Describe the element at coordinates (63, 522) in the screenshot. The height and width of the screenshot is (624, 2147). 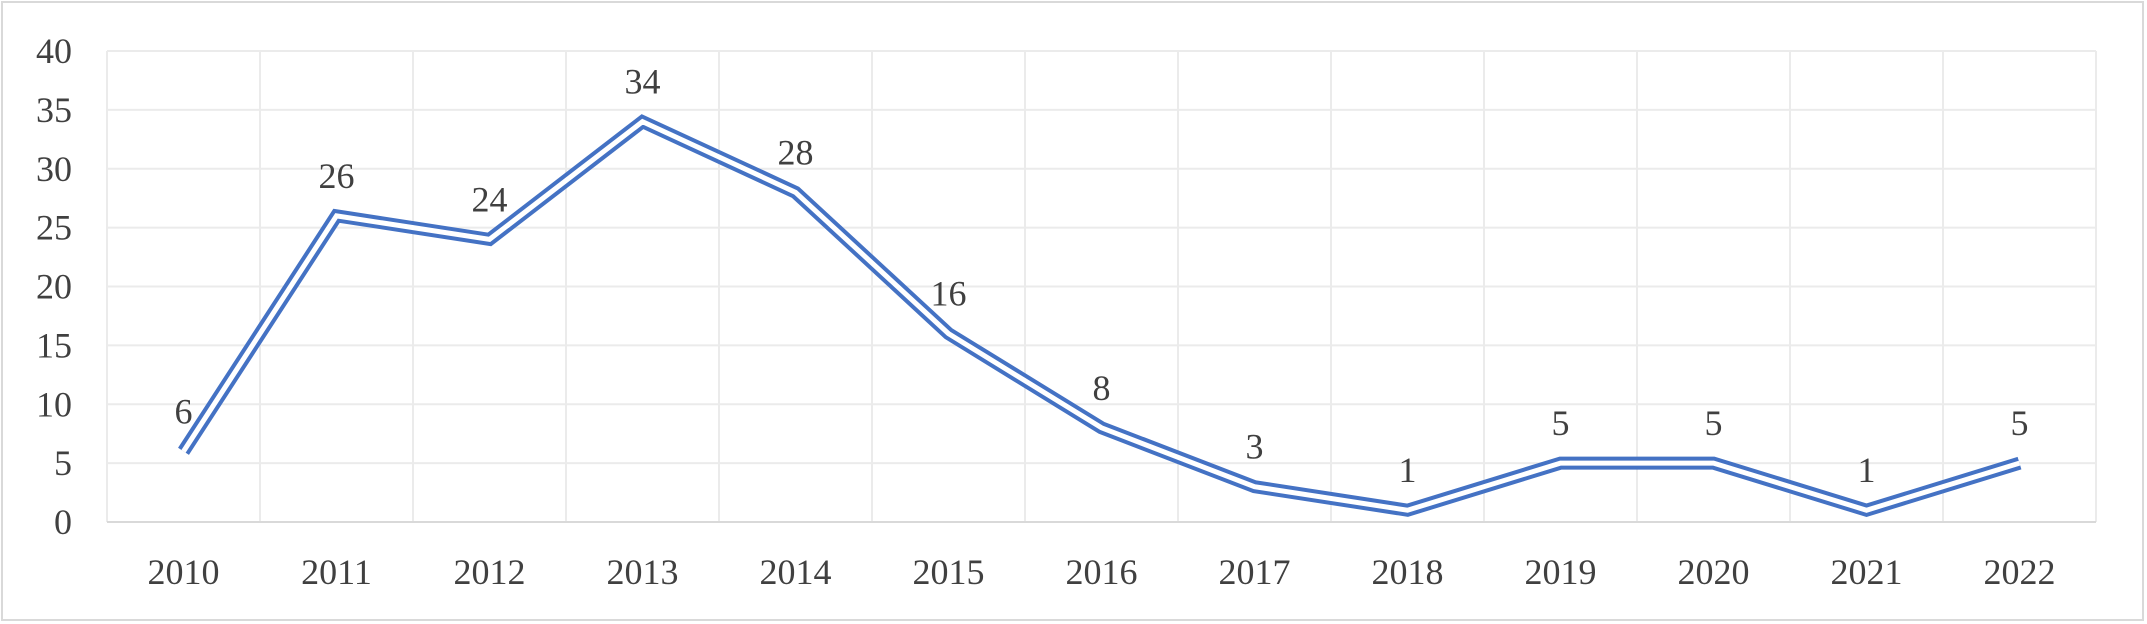
I see `y-tick-label: 0` at that location.